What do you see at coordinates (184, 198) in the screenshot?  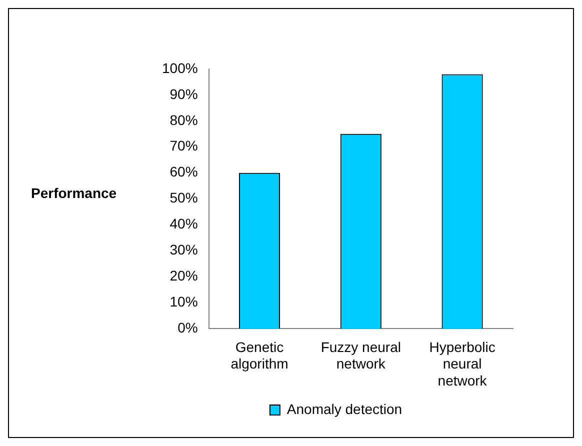 I see `y-tick-label: 50%` at bounding box center [184, 198].